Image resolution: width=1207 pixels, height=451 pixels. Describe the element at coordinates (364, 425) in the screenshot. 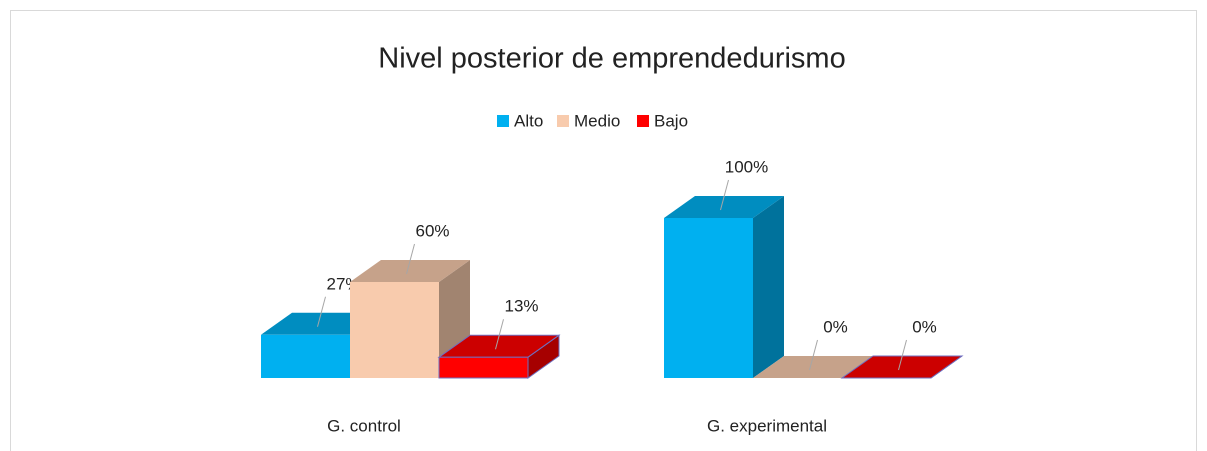

I see `x-tick-label: G. control` at that location.